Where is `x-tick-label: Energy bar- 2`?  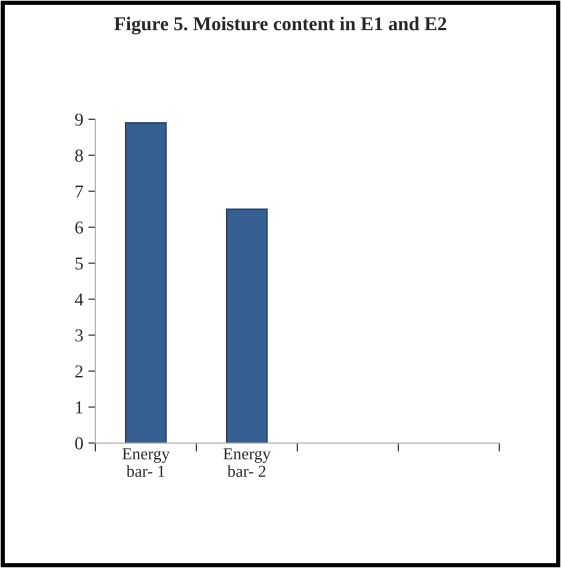 x-tick-label: Energy bar- 2 is located at coordinates (247, 462).